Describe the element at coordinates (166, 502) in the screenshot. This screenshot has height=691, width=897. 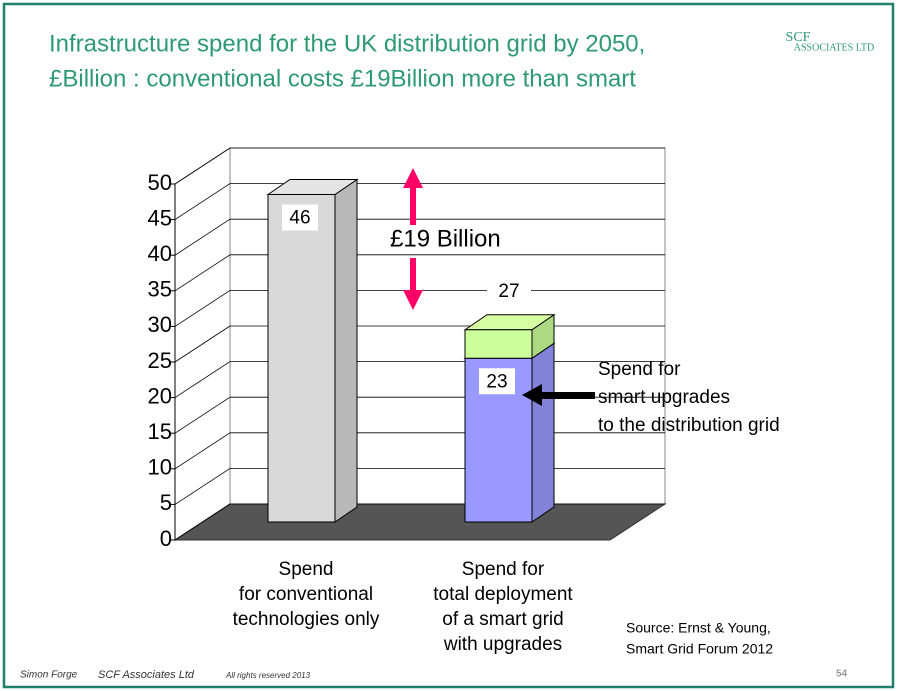
I see `y-tick-label: 5` at that location.